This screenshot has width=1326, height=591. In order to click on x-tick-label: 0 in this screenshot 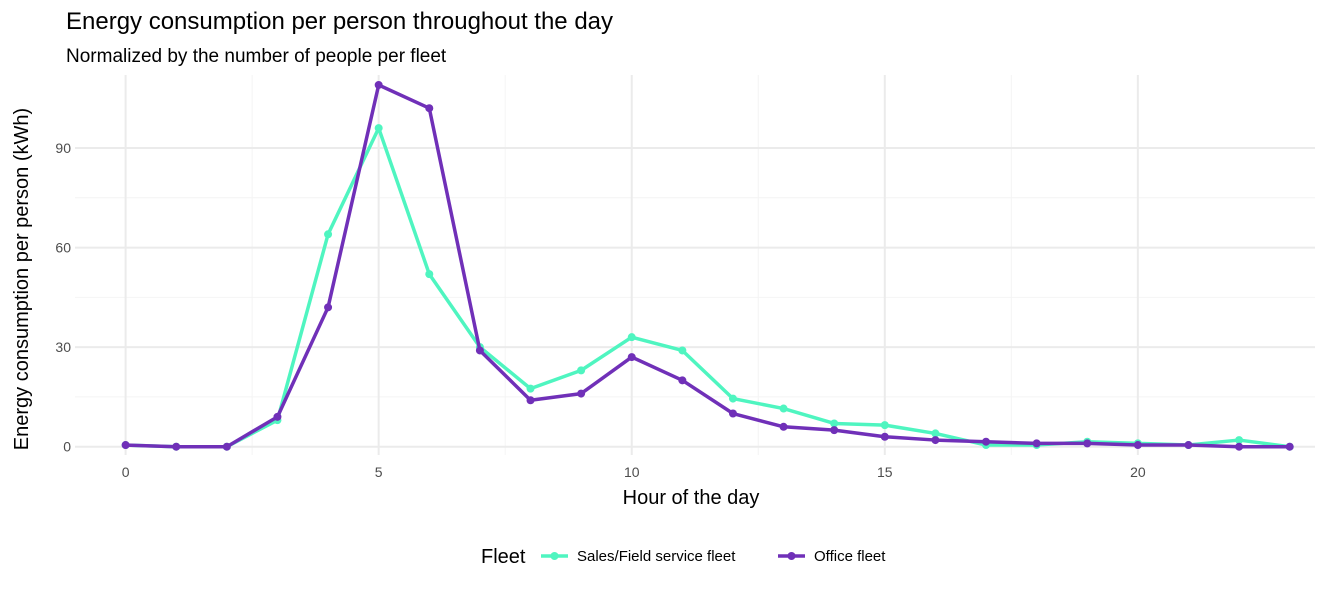, I will do `click(126, 472)`.